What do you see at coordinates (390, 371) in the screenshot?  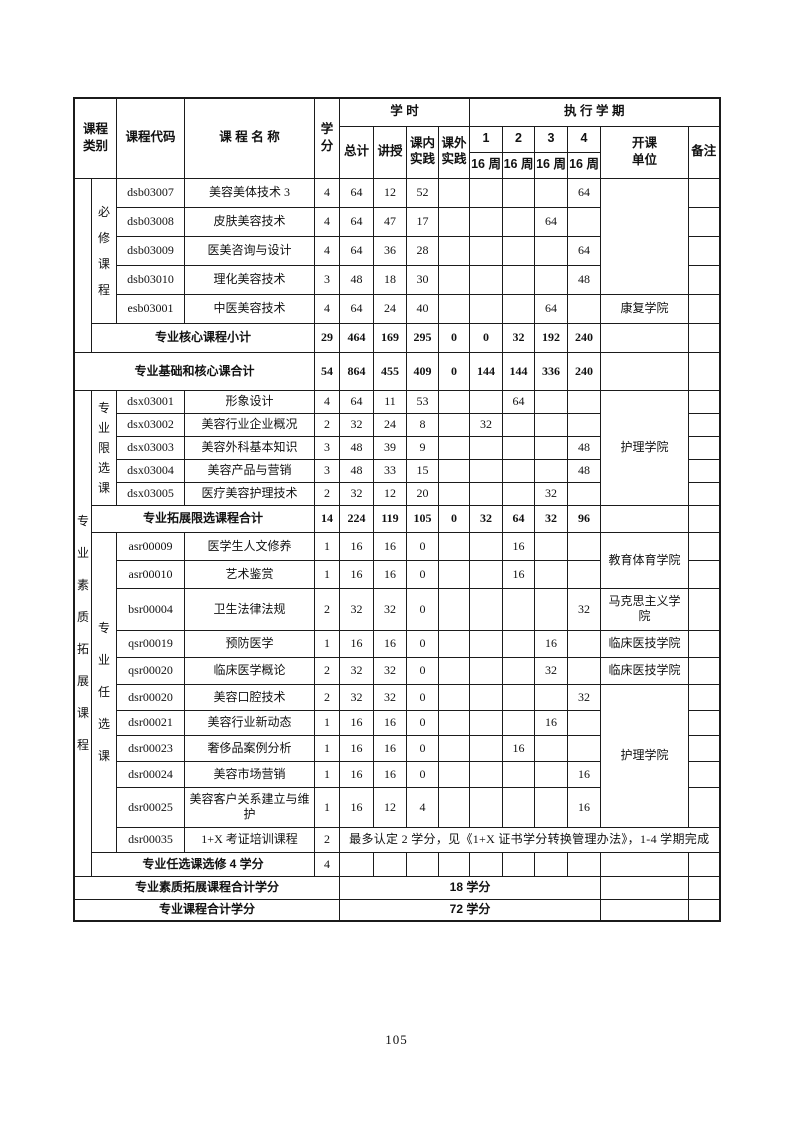 I see `cell-hours-lecture: 455` at bounding box center [390, 371].